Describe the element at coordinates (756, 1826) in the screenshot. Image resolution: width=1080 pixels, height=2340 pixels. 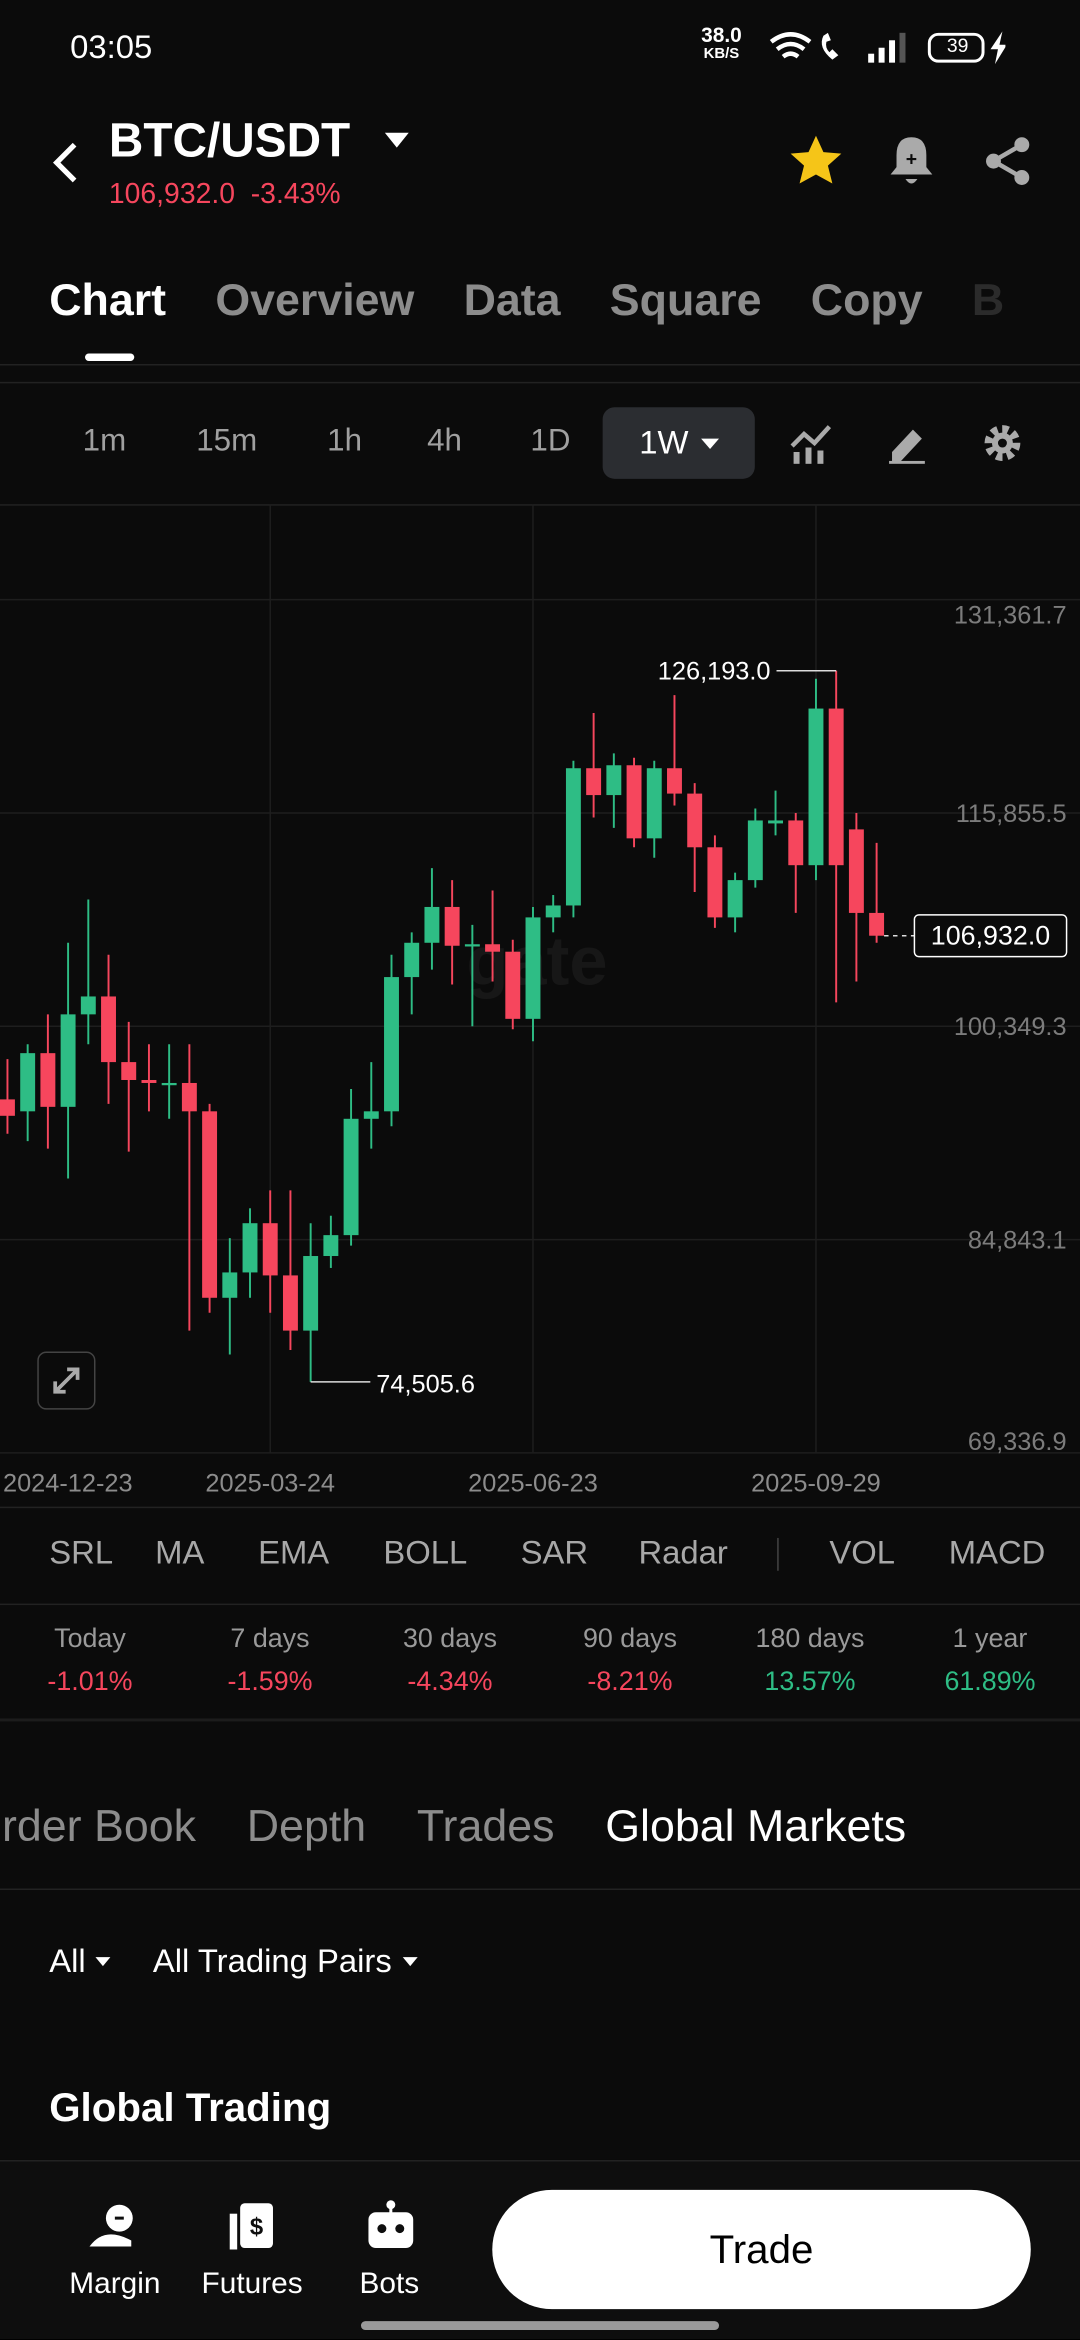
I see `market-tab: Global Markets` at that location.